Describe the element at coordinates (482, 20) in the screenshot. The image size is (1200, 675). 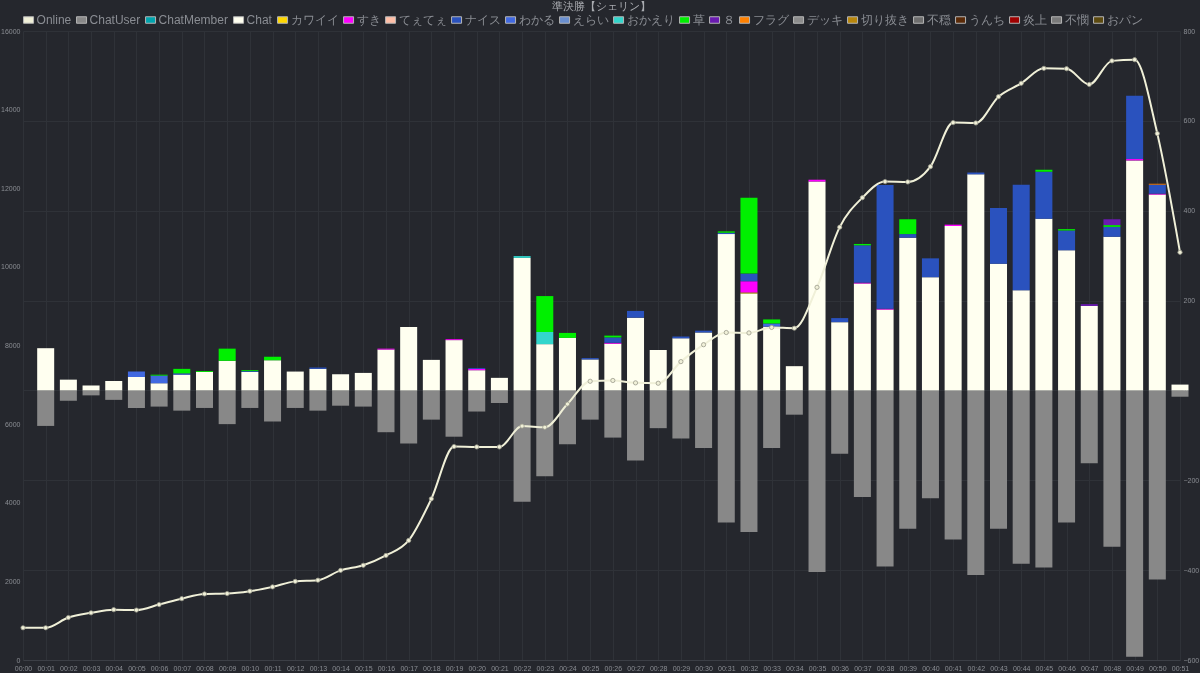
I see `legend-label: ナイス` at that location.